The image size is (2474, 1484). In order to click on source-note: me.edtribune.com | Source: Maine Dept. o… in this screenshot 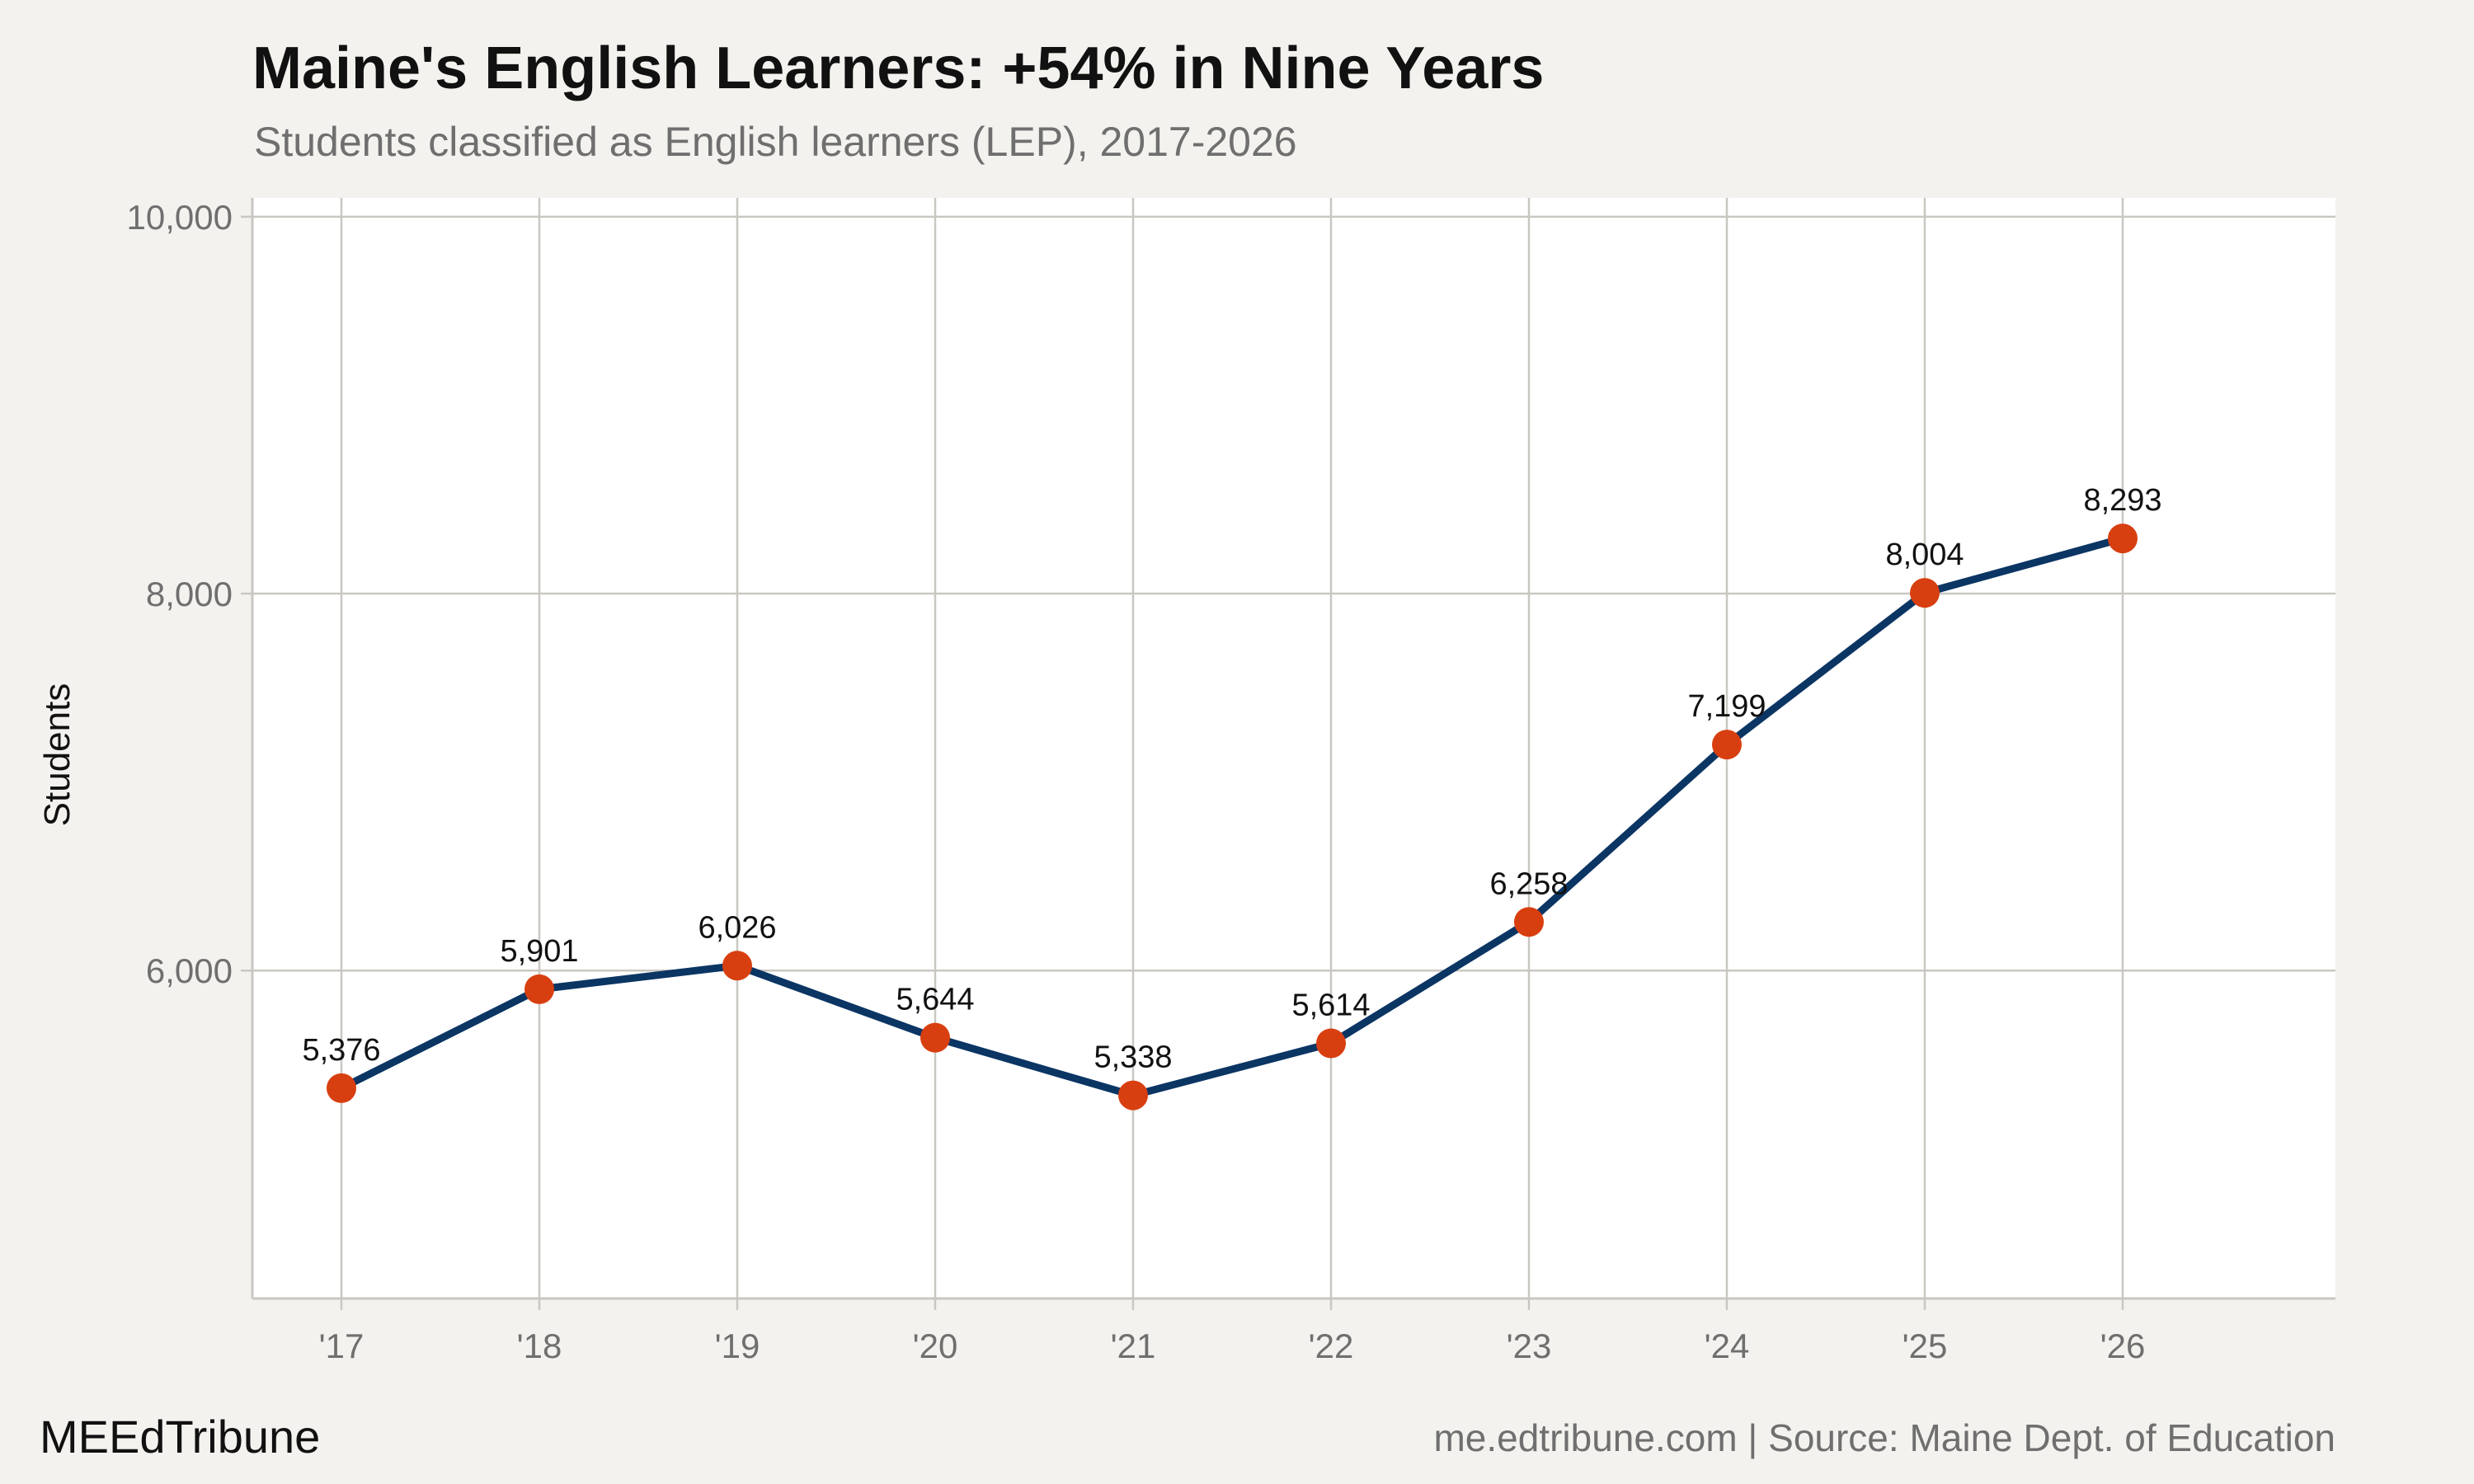, I will do `click(1884, 1437)`.